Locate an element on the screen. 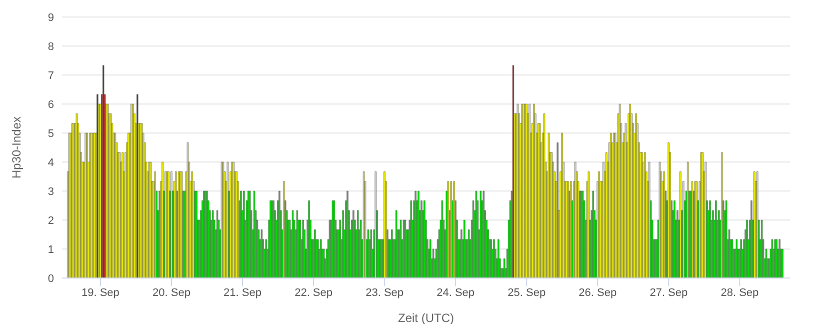 This screenshot has height=332, width=816. x-tick-label: 19. Sep is located at coordinates (101, 292).